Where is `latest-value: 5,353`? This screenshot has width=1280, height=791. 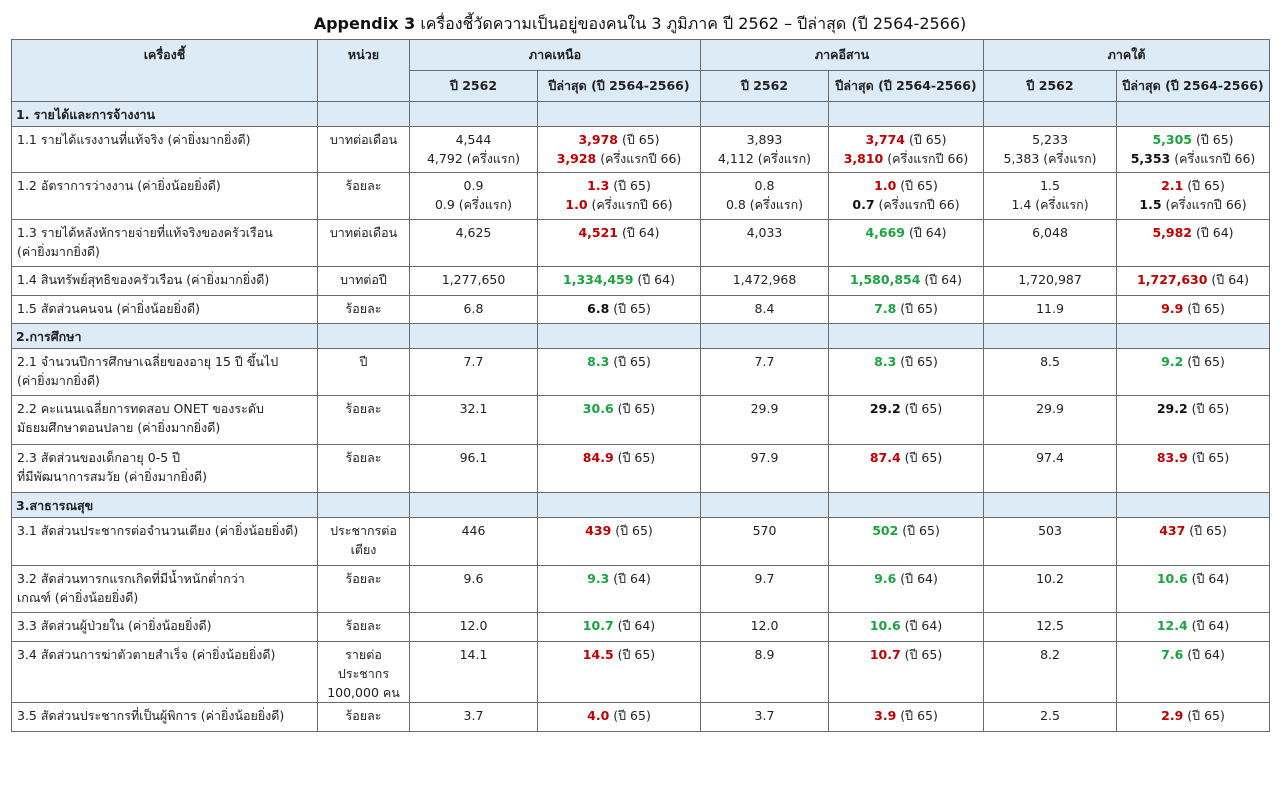
latest-value: 5,353 is located at coordinates (1150, 158).